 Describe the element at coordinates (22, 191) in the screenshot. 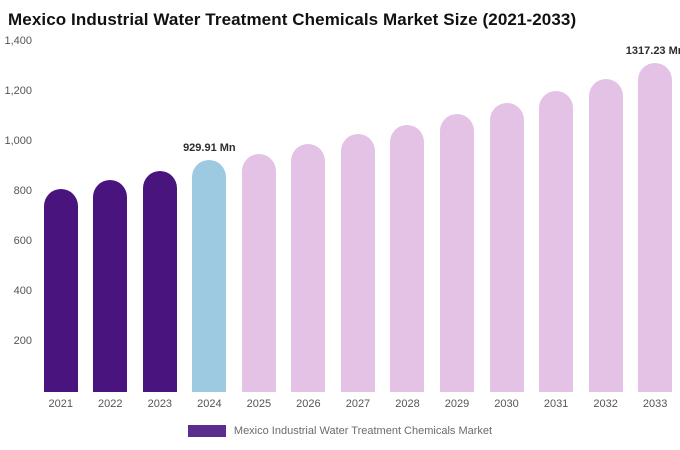

I see `y-tick-label: 800` at that location.